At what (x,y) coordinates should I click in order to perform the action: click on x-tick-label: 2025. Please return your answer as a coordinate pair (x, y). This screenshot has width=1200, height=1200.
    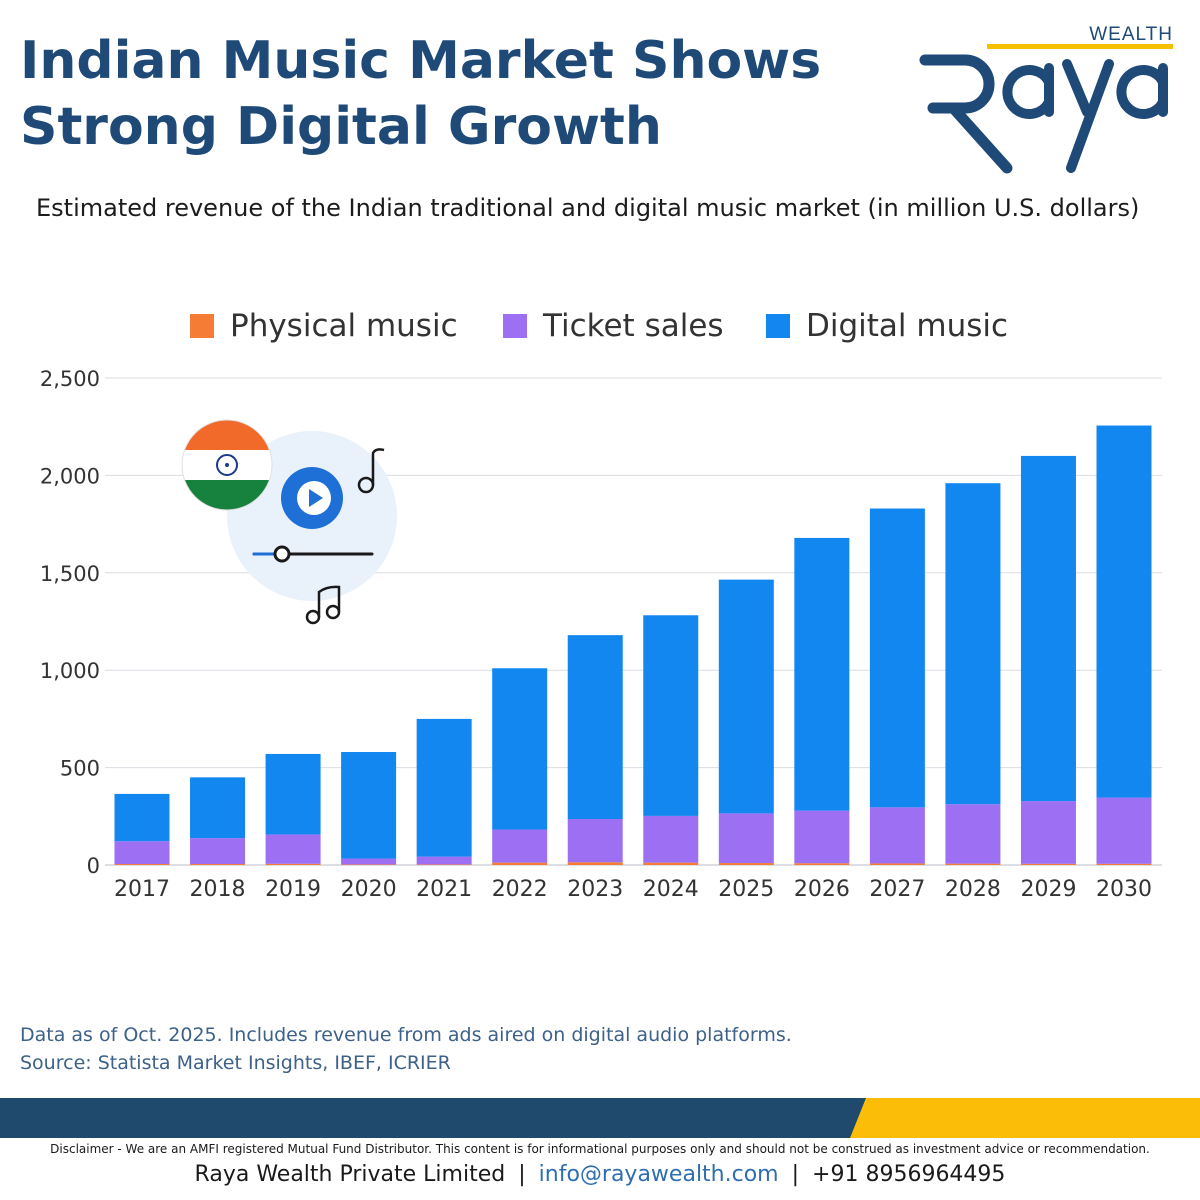
    Looking at the image, I should click on (746, 889).